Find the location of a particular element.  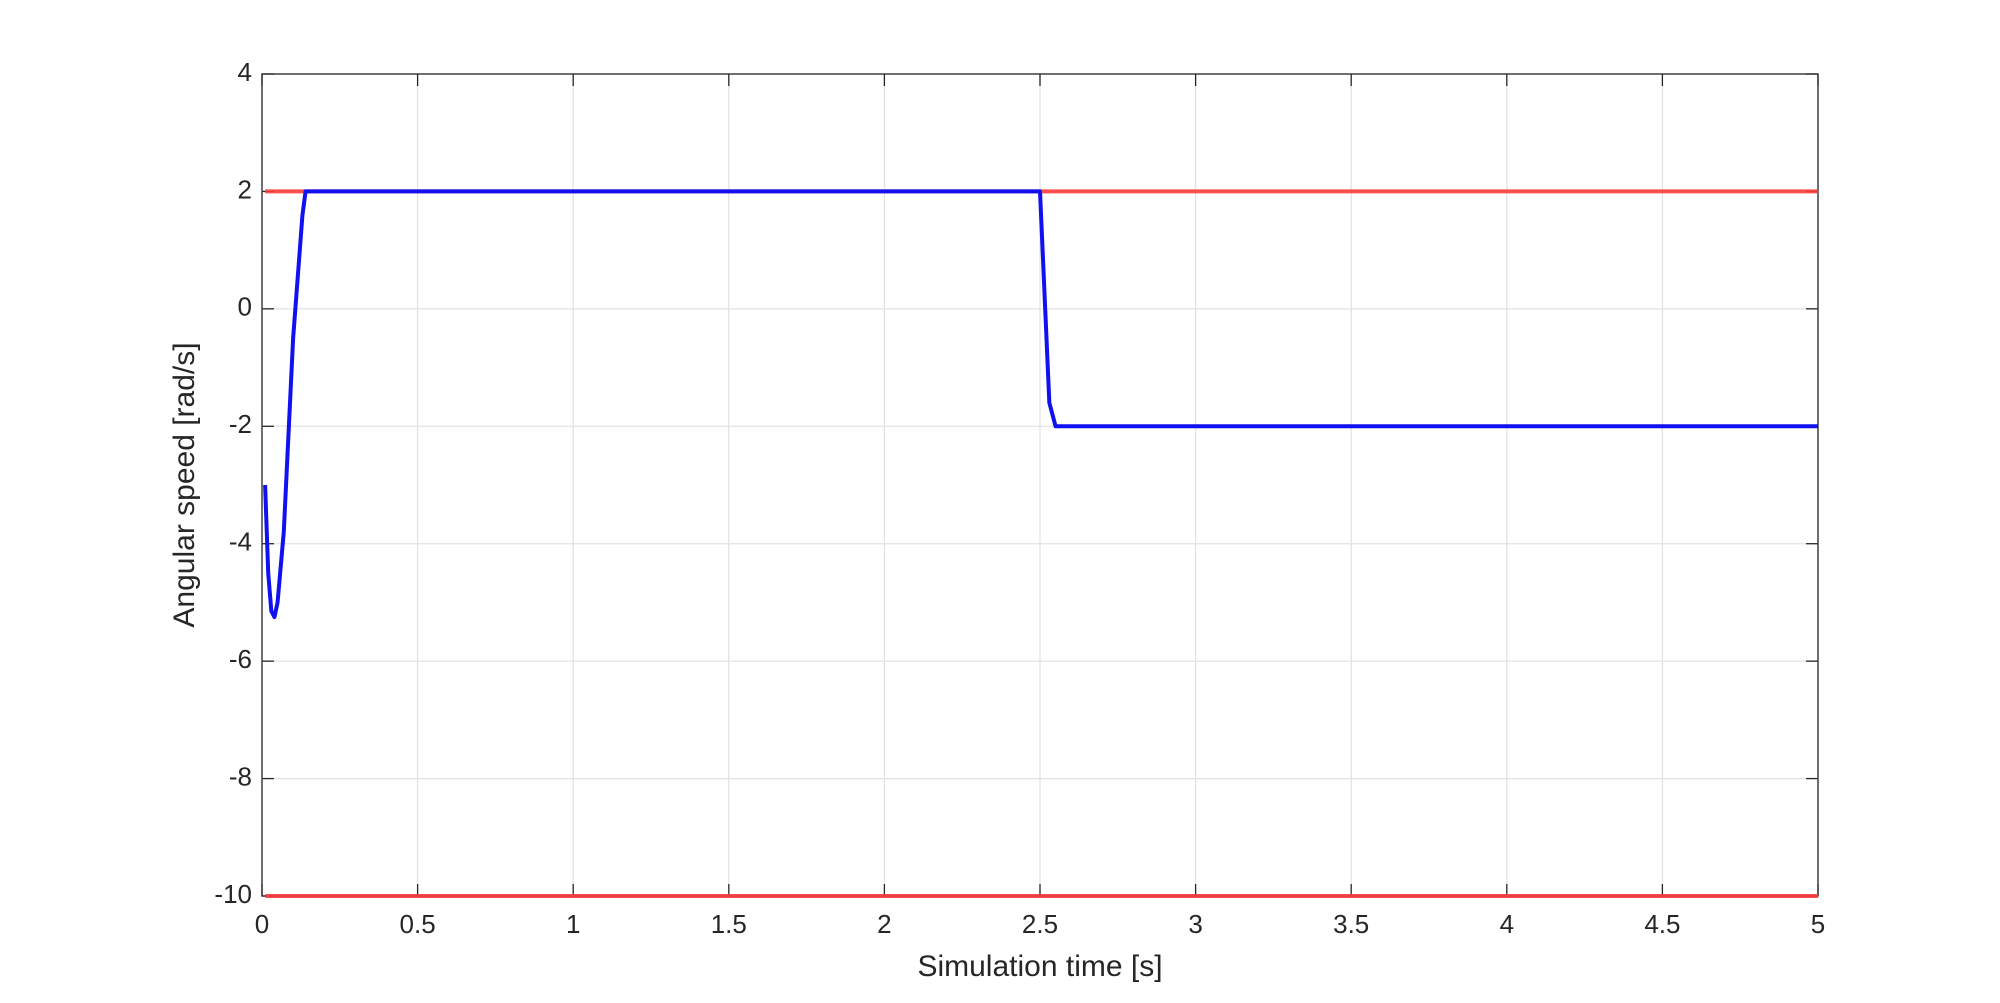

y-tick-label: 2 is located at coordinates (245, 189).